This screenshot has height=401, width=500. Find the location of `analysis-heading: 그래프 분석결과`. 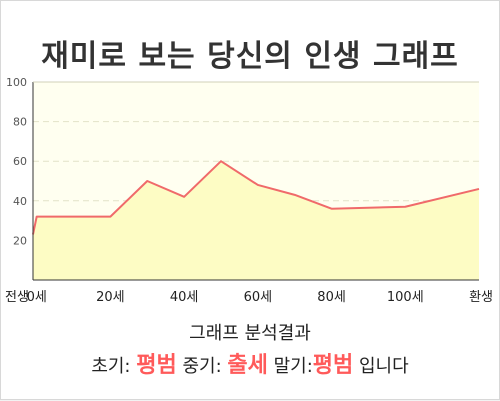

analysis-heading: 그래프 분석결과 is located at coordinates (250, 333).